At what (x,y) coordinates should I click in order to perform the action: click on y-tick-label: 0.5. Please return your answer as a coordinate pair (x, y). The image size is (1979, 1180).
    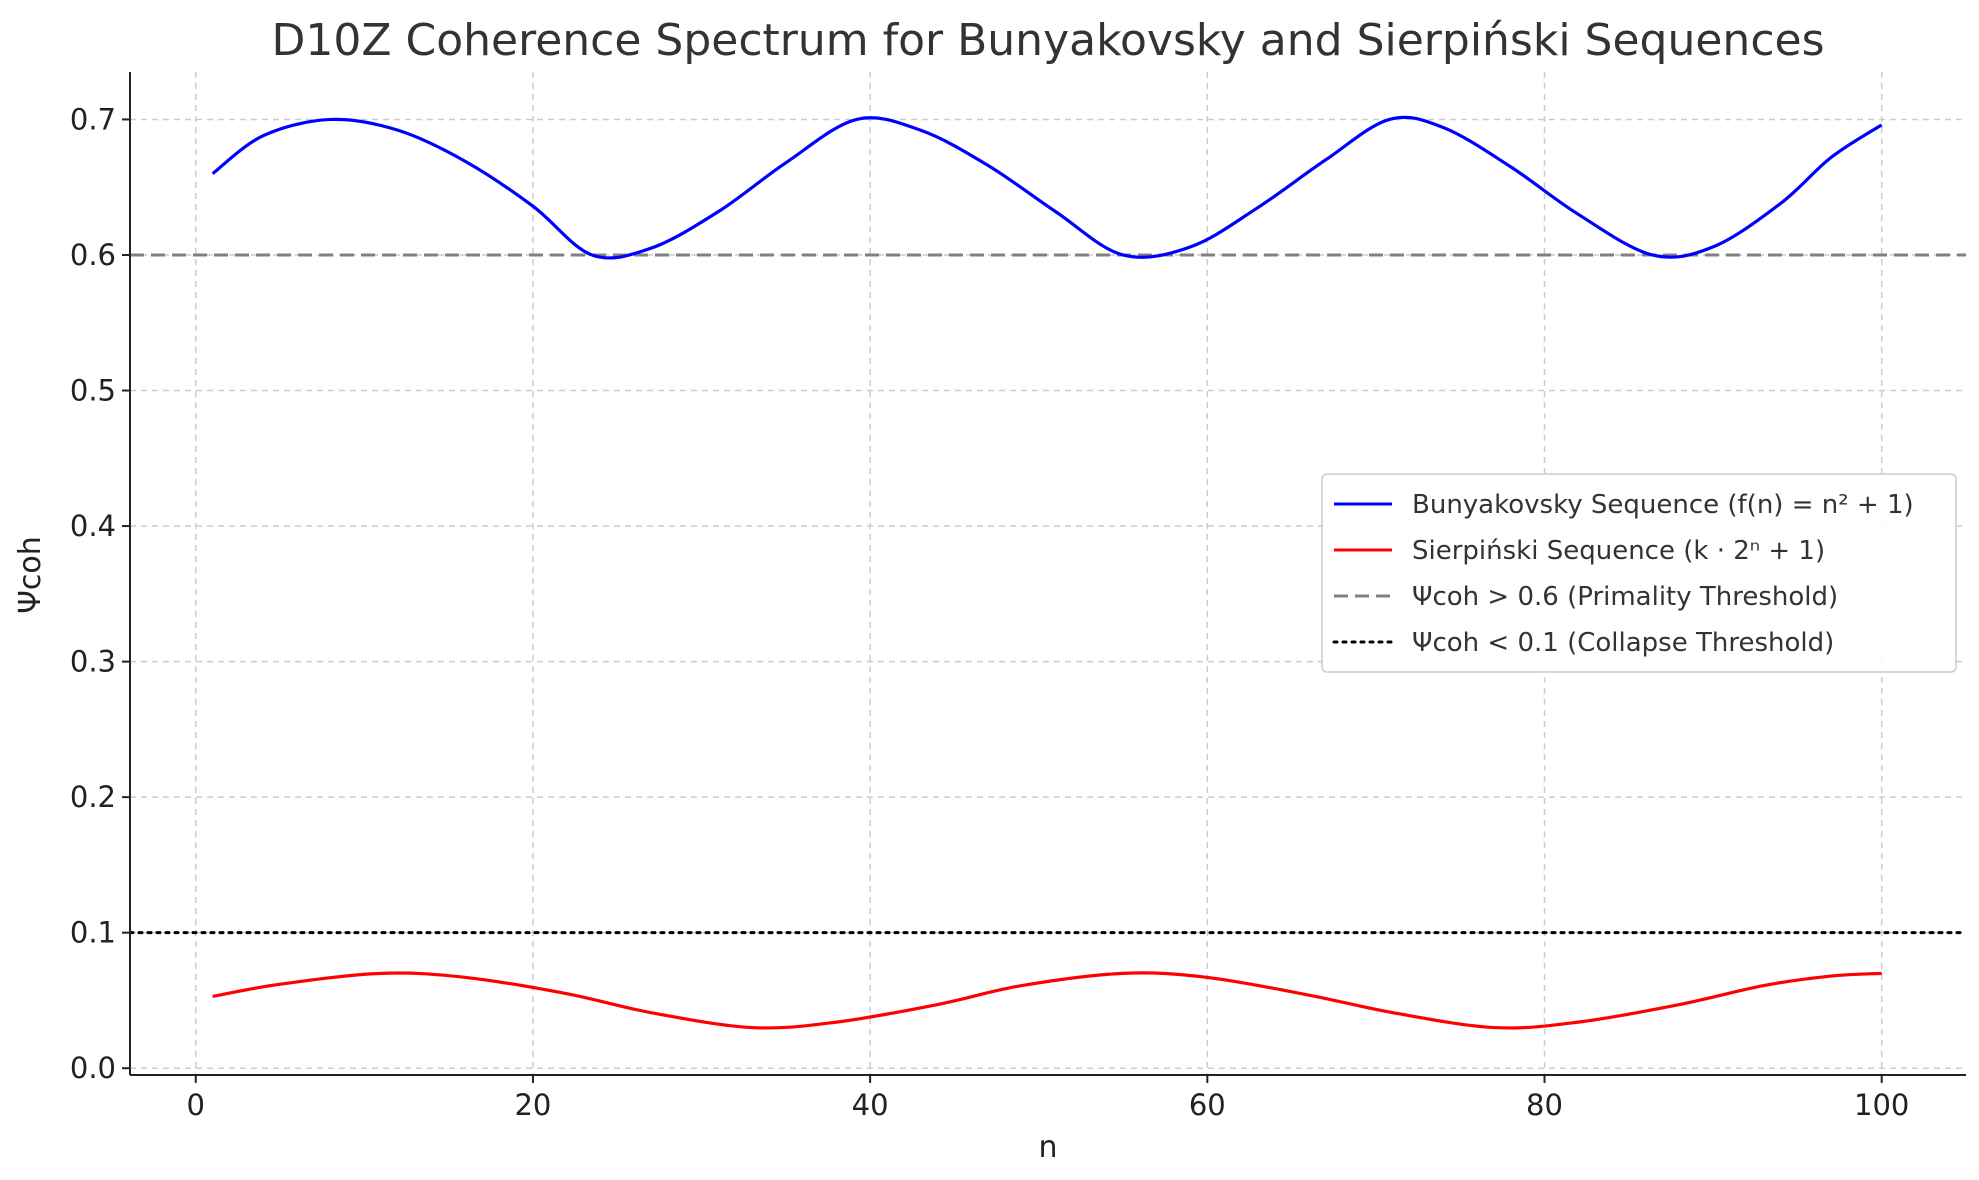
    Looking at the image, I should click on (93, 391).